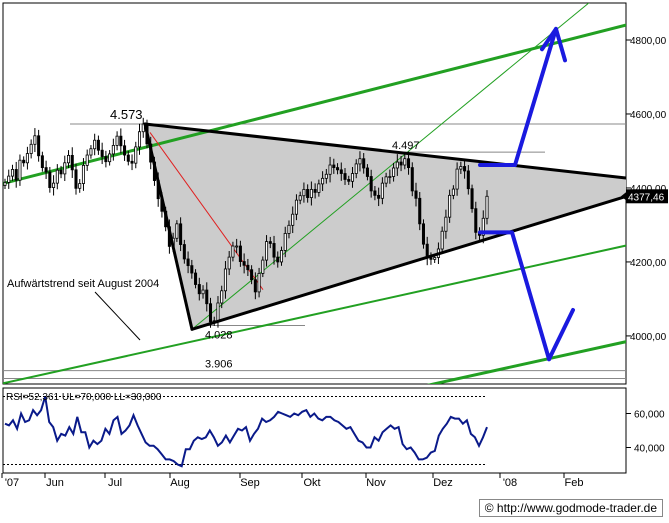 The height and width of the screenshot is (523, 669). I want to click on y-tick-label: 4600,00, so click(648, 115).